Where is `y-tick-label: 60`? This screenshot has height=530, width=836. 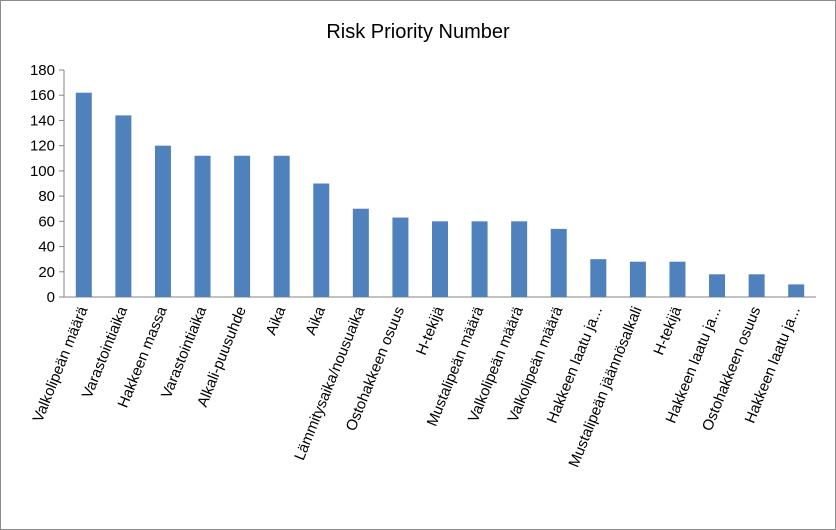
y-tick-label: 60 is located at coordinates (46, 221).